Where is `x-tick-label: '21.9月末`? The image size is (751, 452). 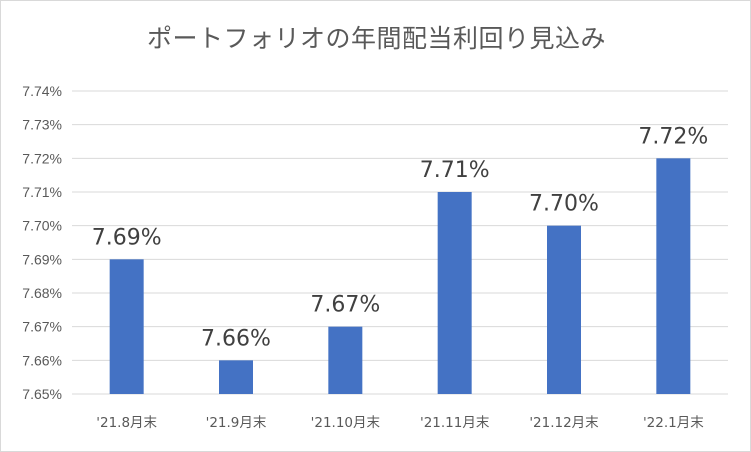
x-tick-label: '21.9月末 is located at coordinates (236, 423).